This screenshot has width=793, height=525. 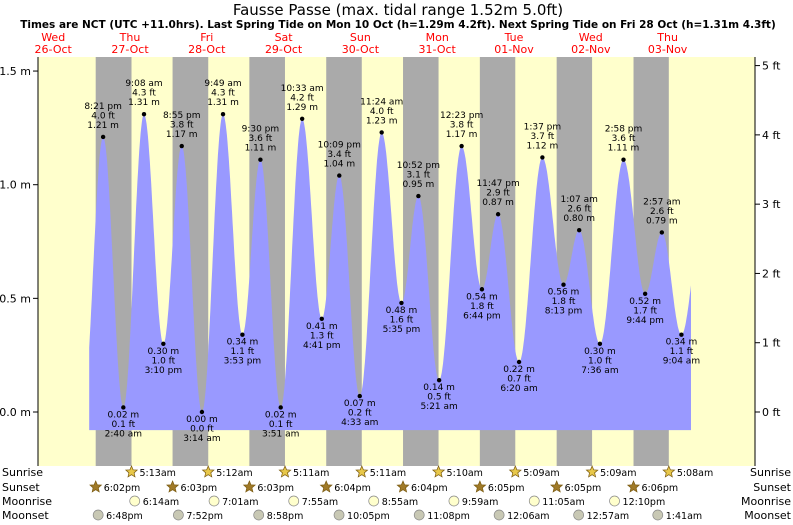 I want to click on high-tide-label: 4.2 ft, so click(x=302, y=98).